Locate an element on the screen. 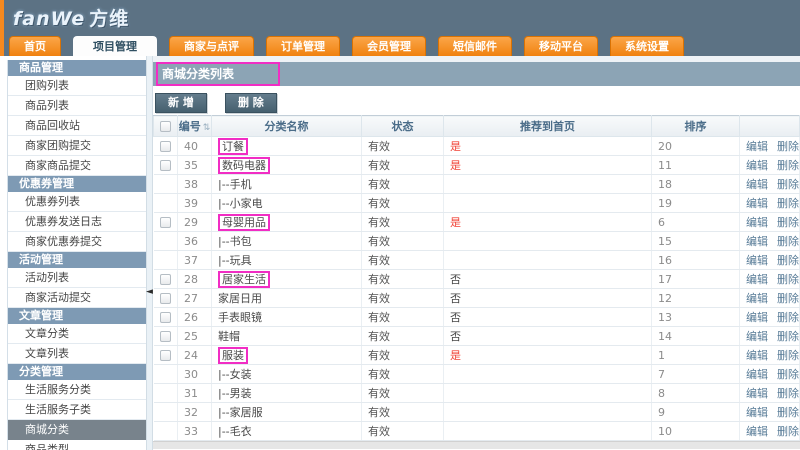 The width and height of the screenshot is (800, 450). sidebar-item: 生活服务分类 is located at coordinates (77, 390).